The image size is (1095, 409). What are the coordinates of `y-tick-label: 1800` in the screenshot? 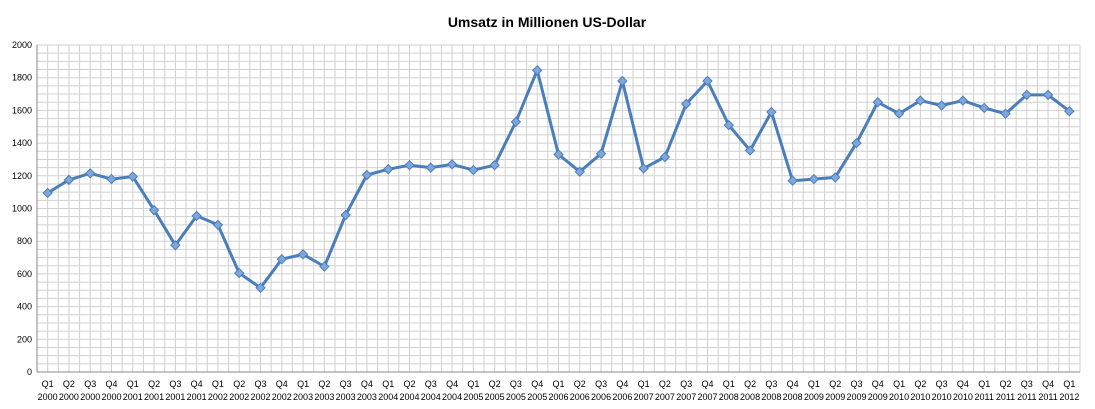 It's located at (22, 78).